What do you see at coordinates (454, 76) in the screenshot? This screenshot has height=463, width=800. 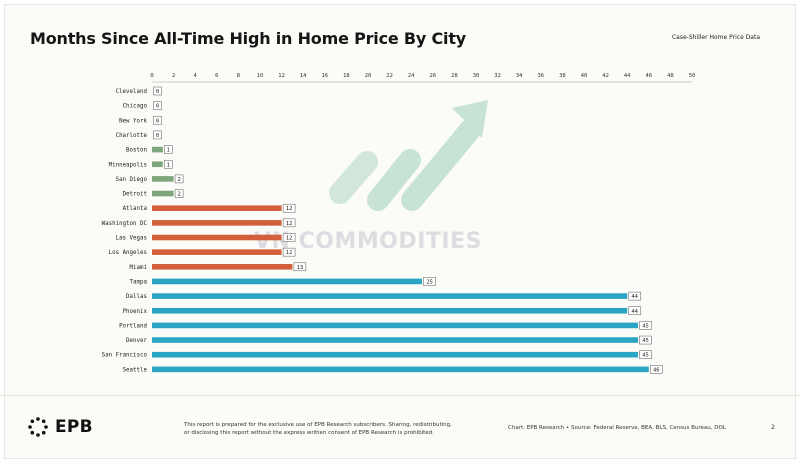 I see `x-tick-label: 28` at bounding box center [454, 76].